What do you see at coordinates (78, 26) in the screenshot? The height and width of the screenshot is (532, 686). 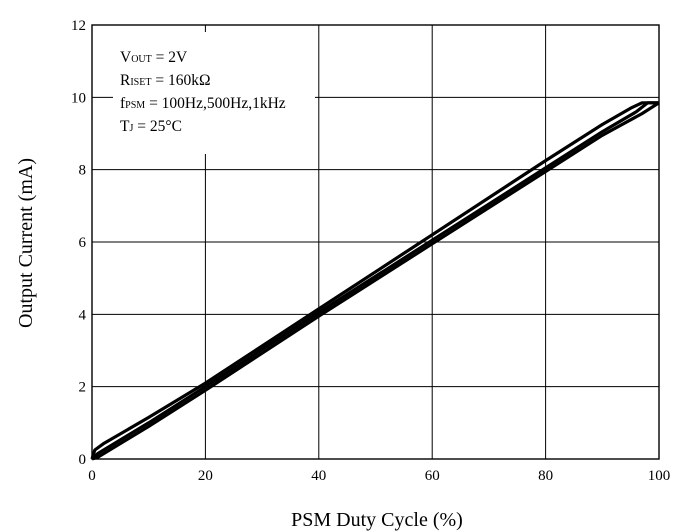 I see `y-tick-label: 12` at bounding box center [78, 26].